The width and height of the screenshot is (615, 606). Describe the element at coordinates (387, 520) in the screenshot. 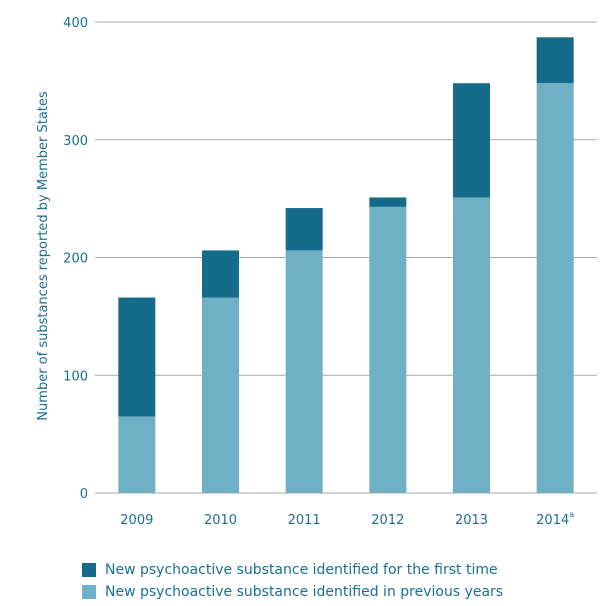

I see `x-tick-label-2012: 2012` at that location.